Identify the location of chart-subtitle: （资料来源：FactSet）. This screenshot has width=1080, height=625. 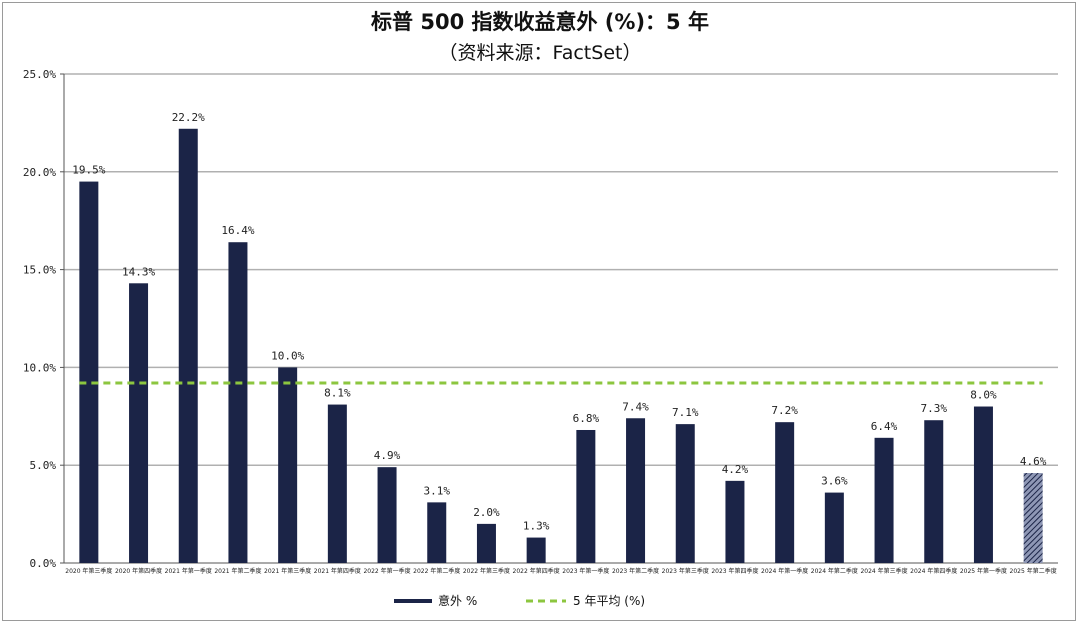
(540, 53).